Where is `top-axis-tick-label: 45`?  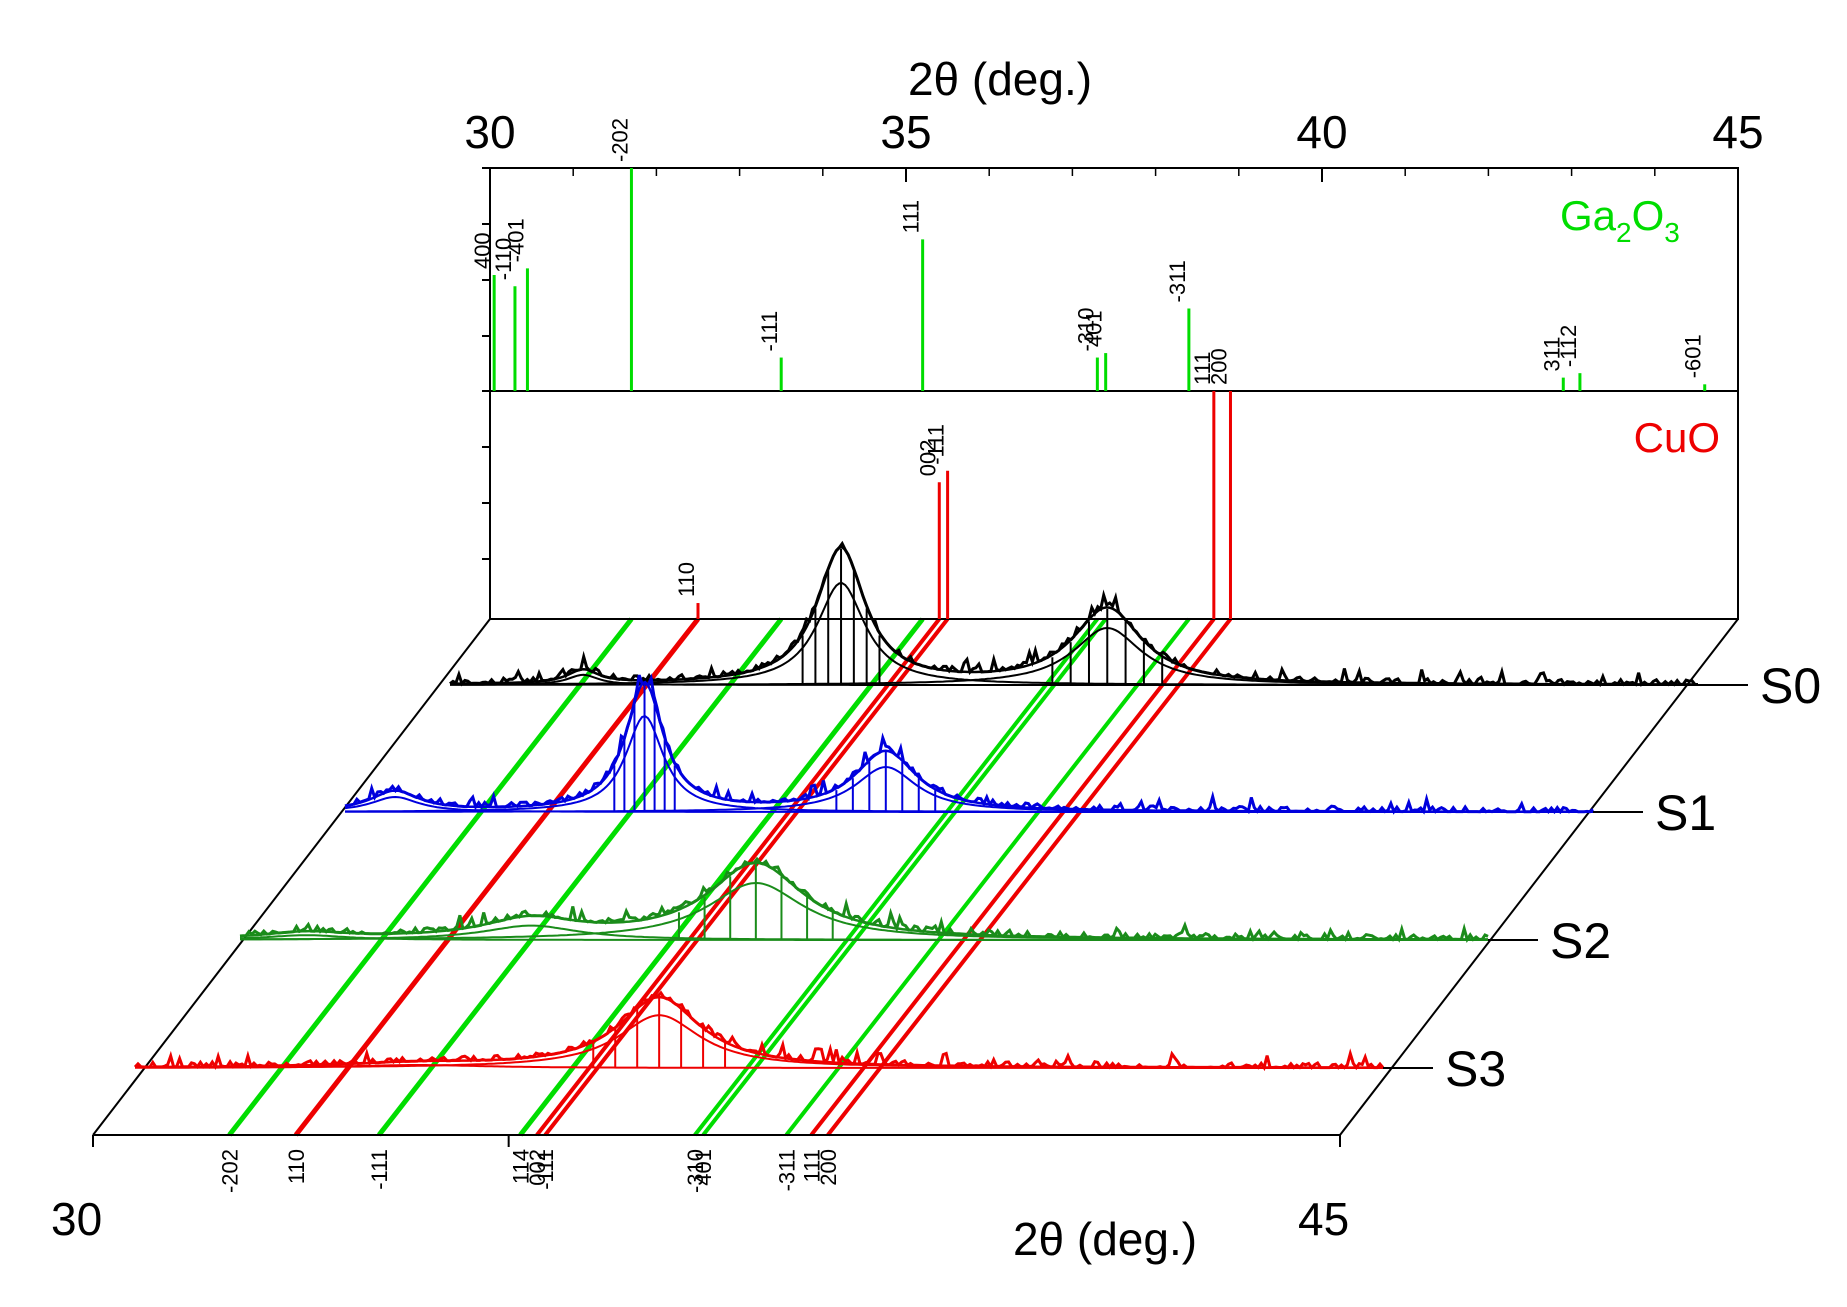
top-axis-tick-label: 45 is located at coordinates (1737, 132).